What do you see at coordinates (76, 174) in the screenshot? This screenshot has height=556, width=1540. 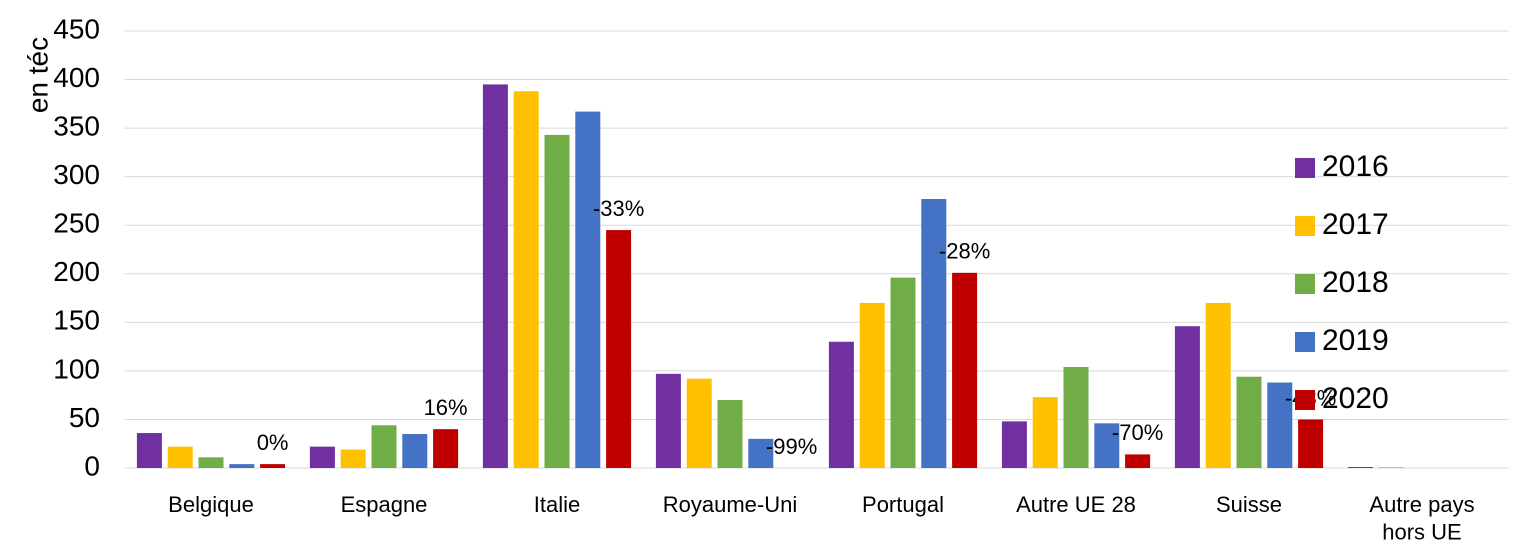 I see `y-tick-label: 300` at bounding box center [76, 174].